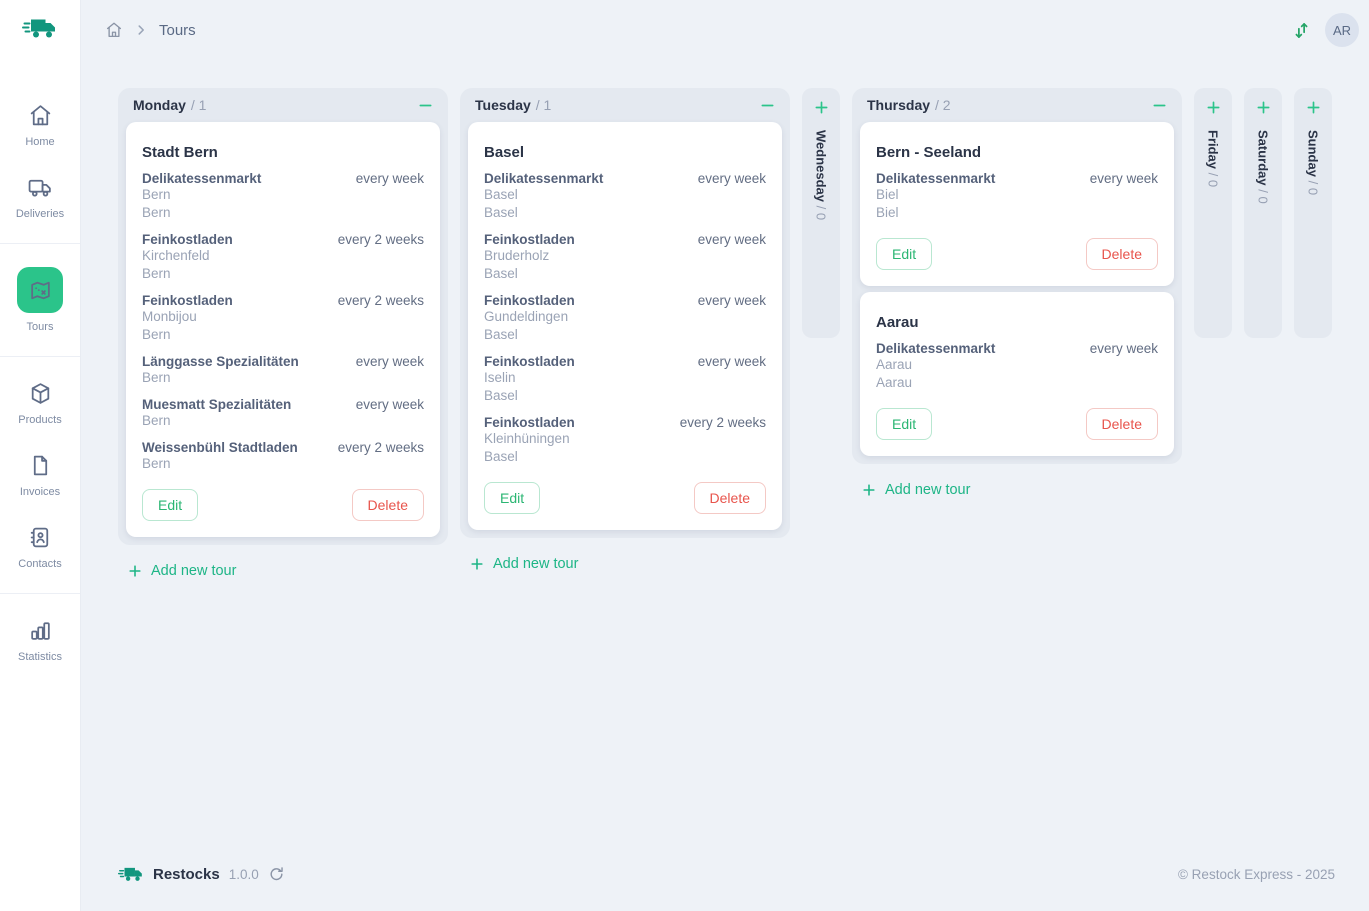 The width and height of the screenshot is (1369, 911). What do you see at coordinates (1301, 30) in the screenshot?
I see `sort-arrows-icon` at bounding box center [1301, 30].